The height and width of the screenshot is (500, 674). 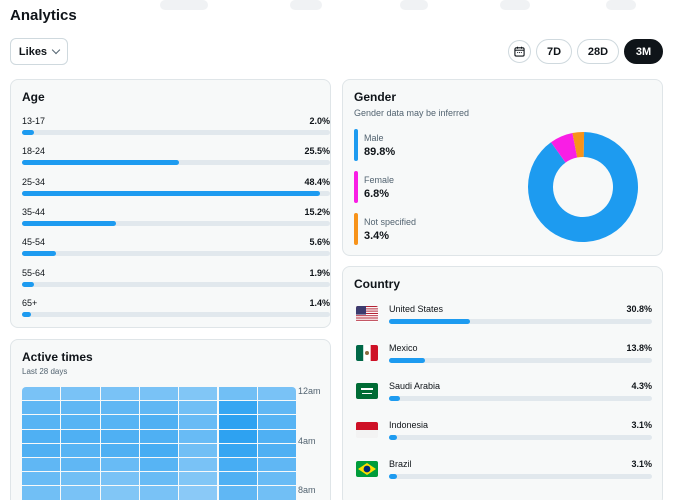 What do you see at coordinates (641, 386) in the screenshot?
I see `country-percent: 4.3%` at bounding box center [641, 386].